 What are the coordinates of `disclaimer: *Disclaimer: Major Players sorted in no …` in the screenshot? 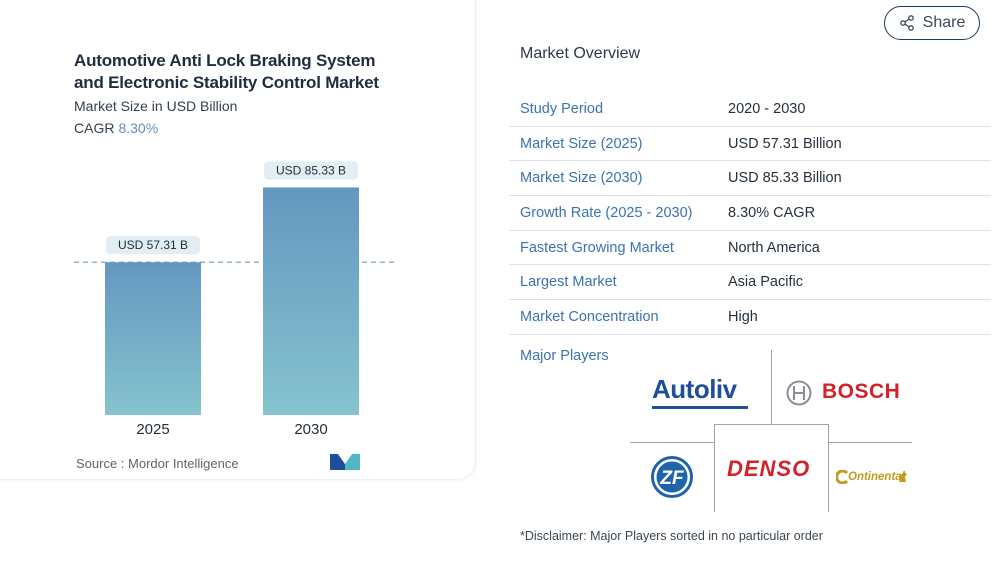 It's located at (671, 536).